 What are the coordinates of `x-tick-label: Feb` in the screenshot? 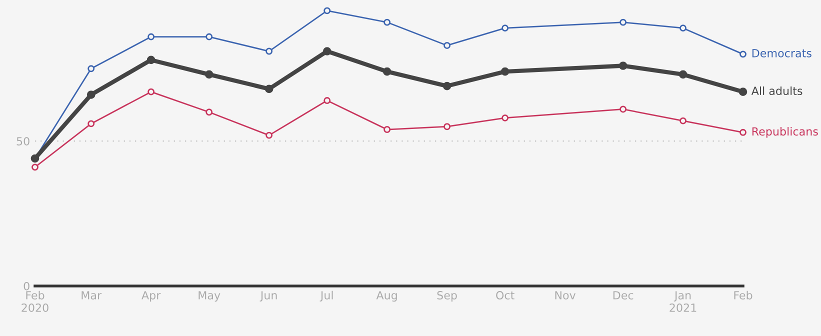 It's located at (743, 295).